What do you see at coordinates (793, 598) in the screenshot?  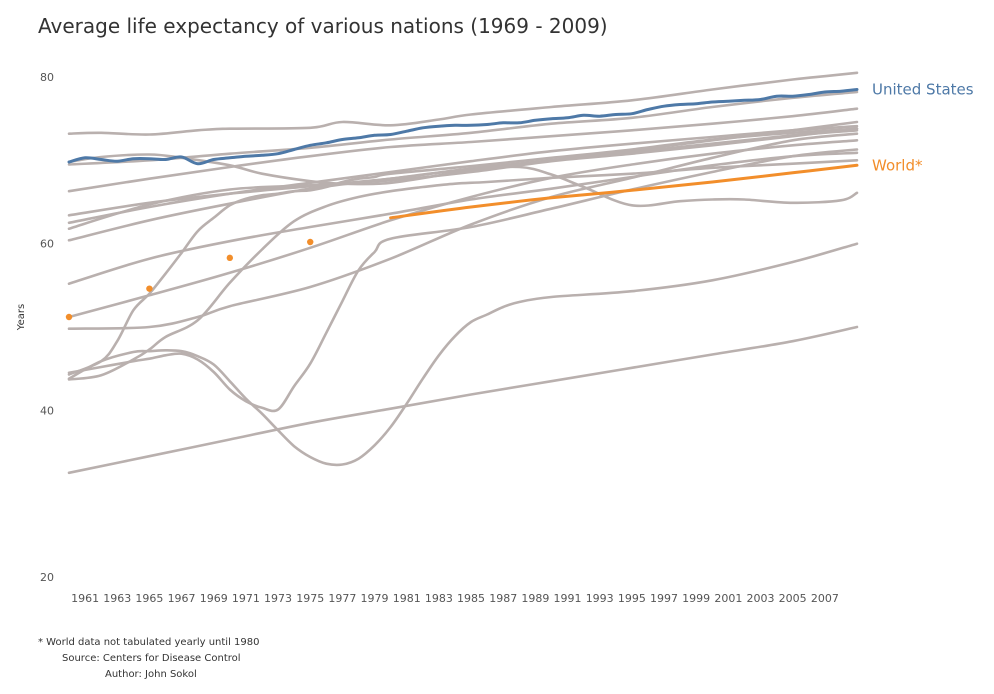 I see `x-tick-label: 2005` at bounding box center [793, 598].